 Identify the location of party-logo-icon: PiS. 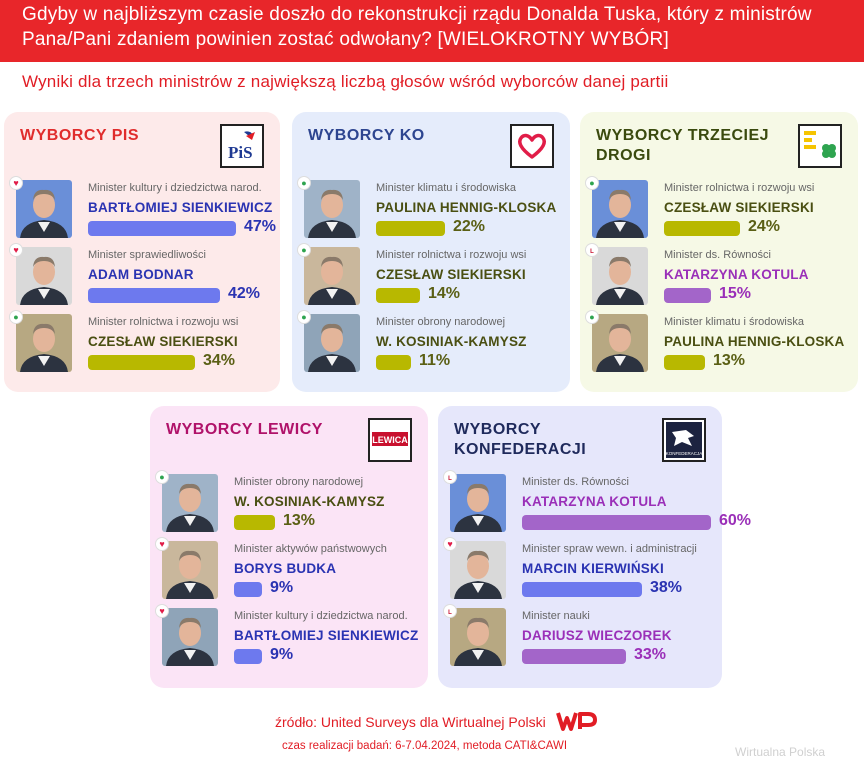
(242, 146).